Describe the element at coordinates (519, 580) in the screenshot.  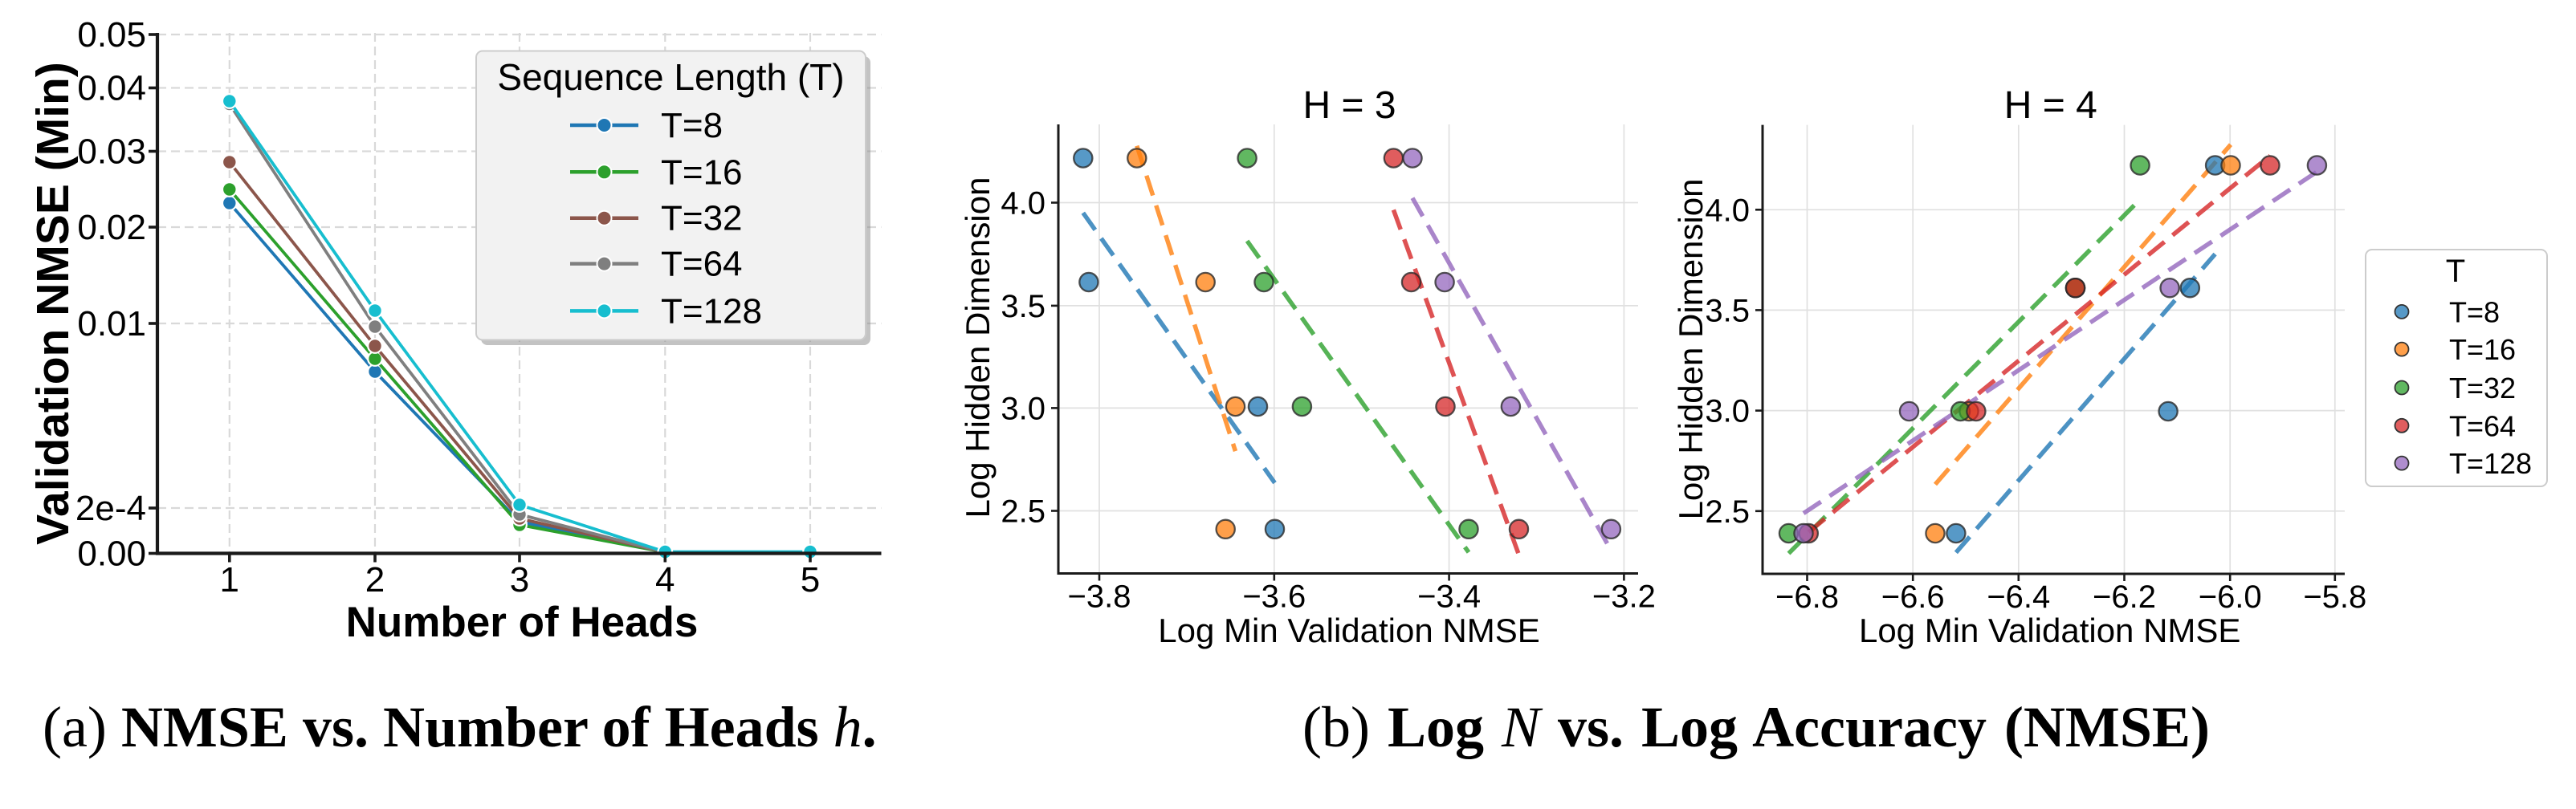
I see `svg-text: 3` at that location.